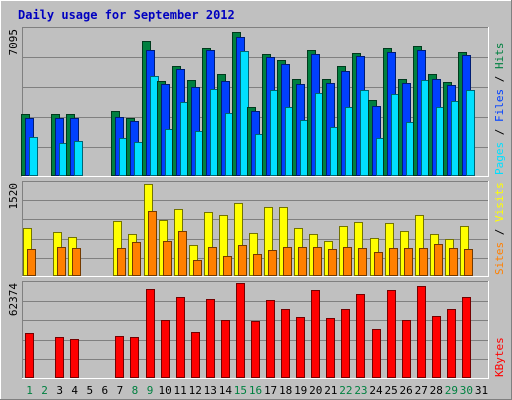 This screenshot has width=512, height=400. What do you see at coordinates (376, 390) in the screenshot?
I see `day-label-24: 24` at bounding box center [376, 390].